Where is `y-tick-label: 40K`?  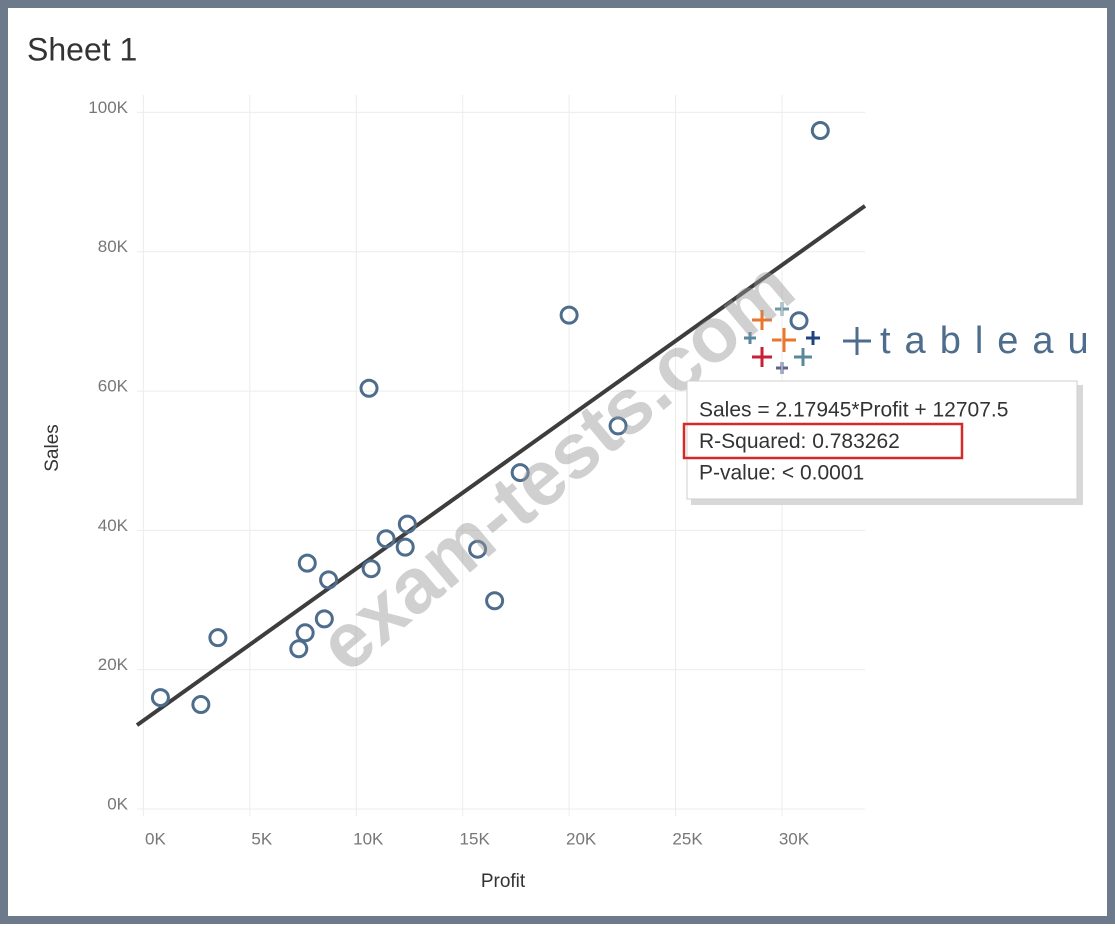
y-tick-label: 40K is located at coordinates (113, 525).